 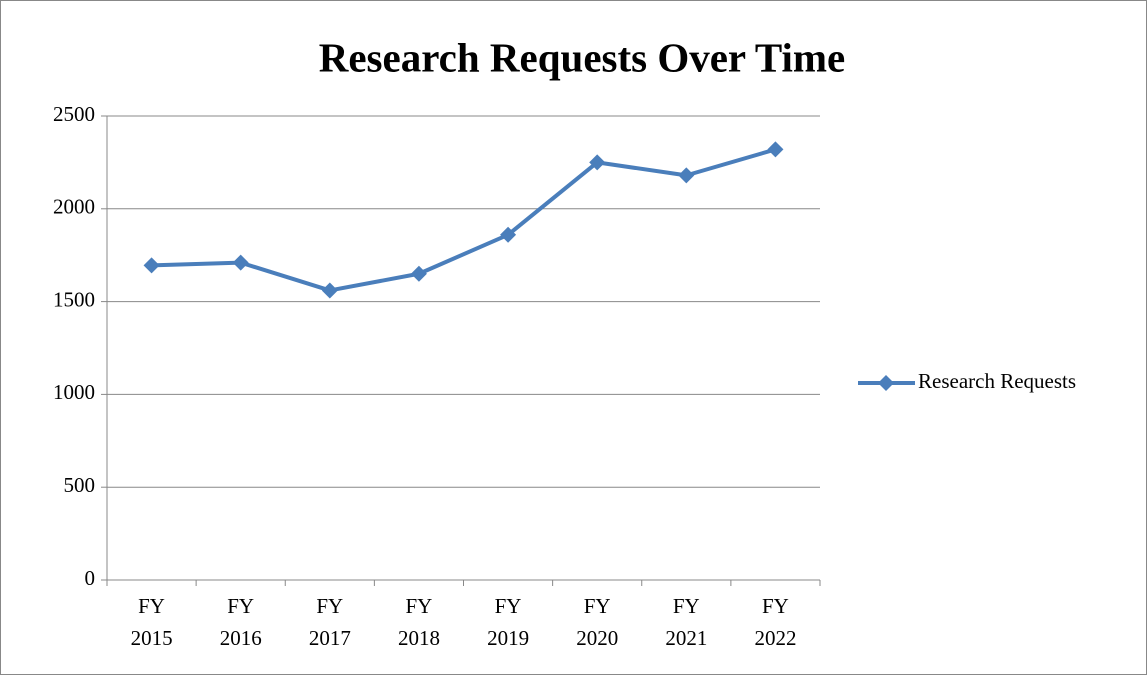 What do you see at coordinates (241, 622) in the screenshot?
I see `x-tick-label: FY 2016` at bounding box center [241, 622].